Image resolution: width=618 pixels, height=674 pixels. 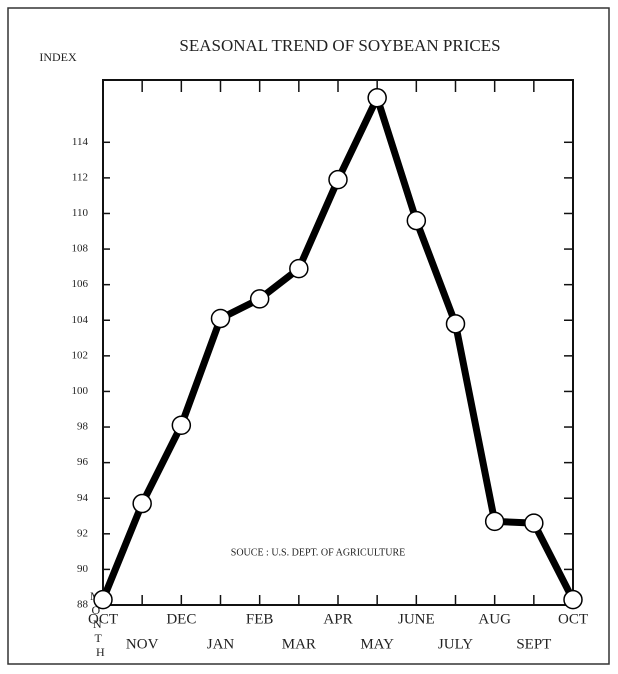 What do you see at coordinates (80, 142) in the screenshot?
I see `y-tick-label: 114` at bounding box center [80, 142].